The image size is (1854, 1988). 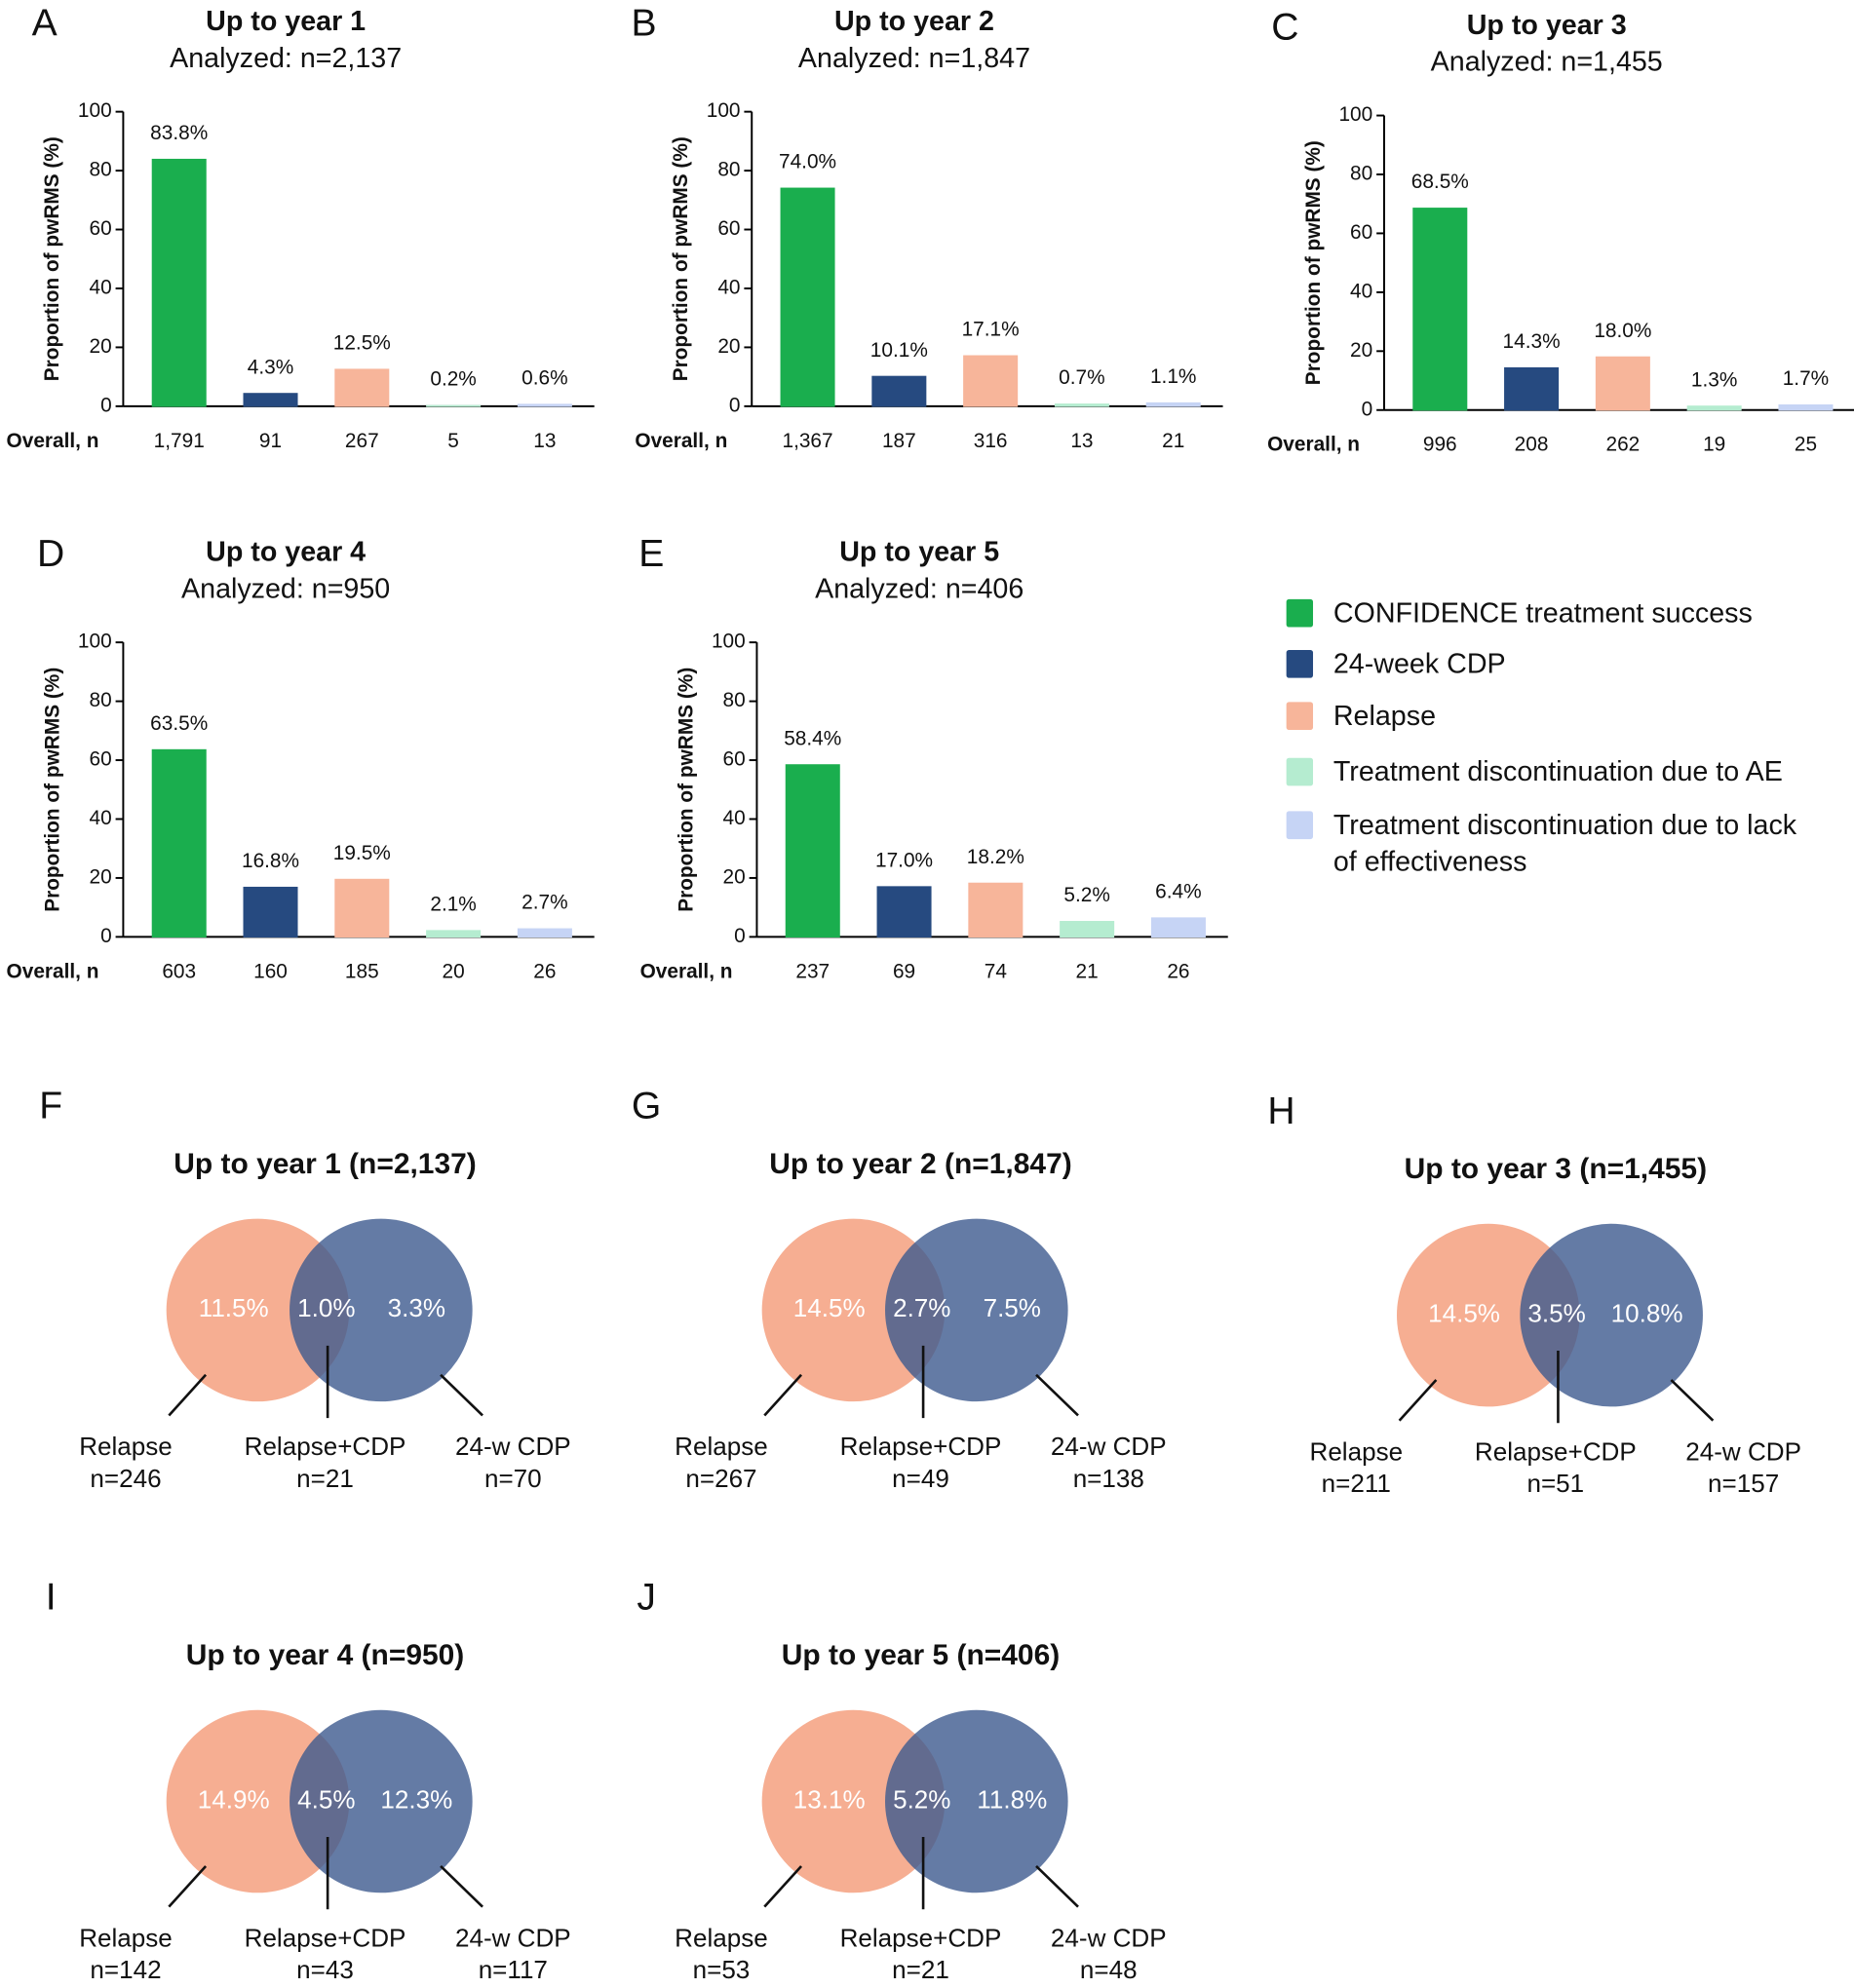 What do you see at coordinates (51, 1598) in the screenshot?
I see `panel-letter: I` at bounding box center [51, 1598].